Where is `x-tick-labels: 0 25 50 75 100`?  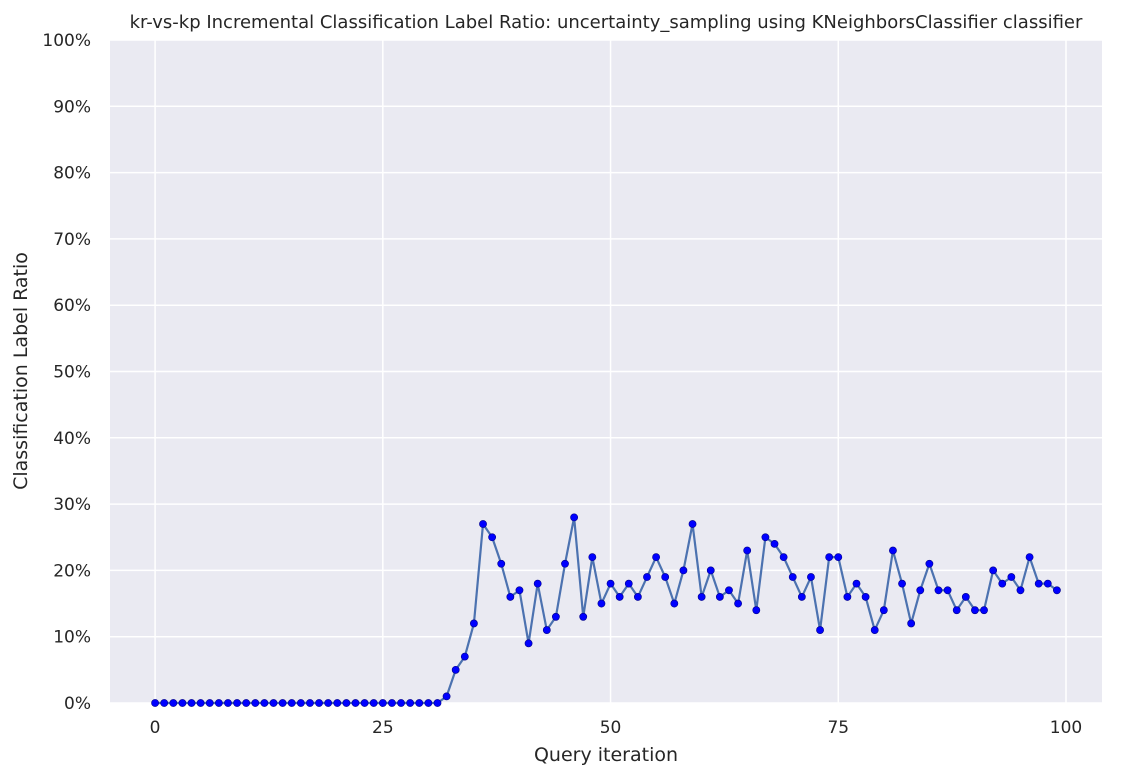 x-tick-labels: 0 25 50 75 100 is located at coordinates (616, 728).